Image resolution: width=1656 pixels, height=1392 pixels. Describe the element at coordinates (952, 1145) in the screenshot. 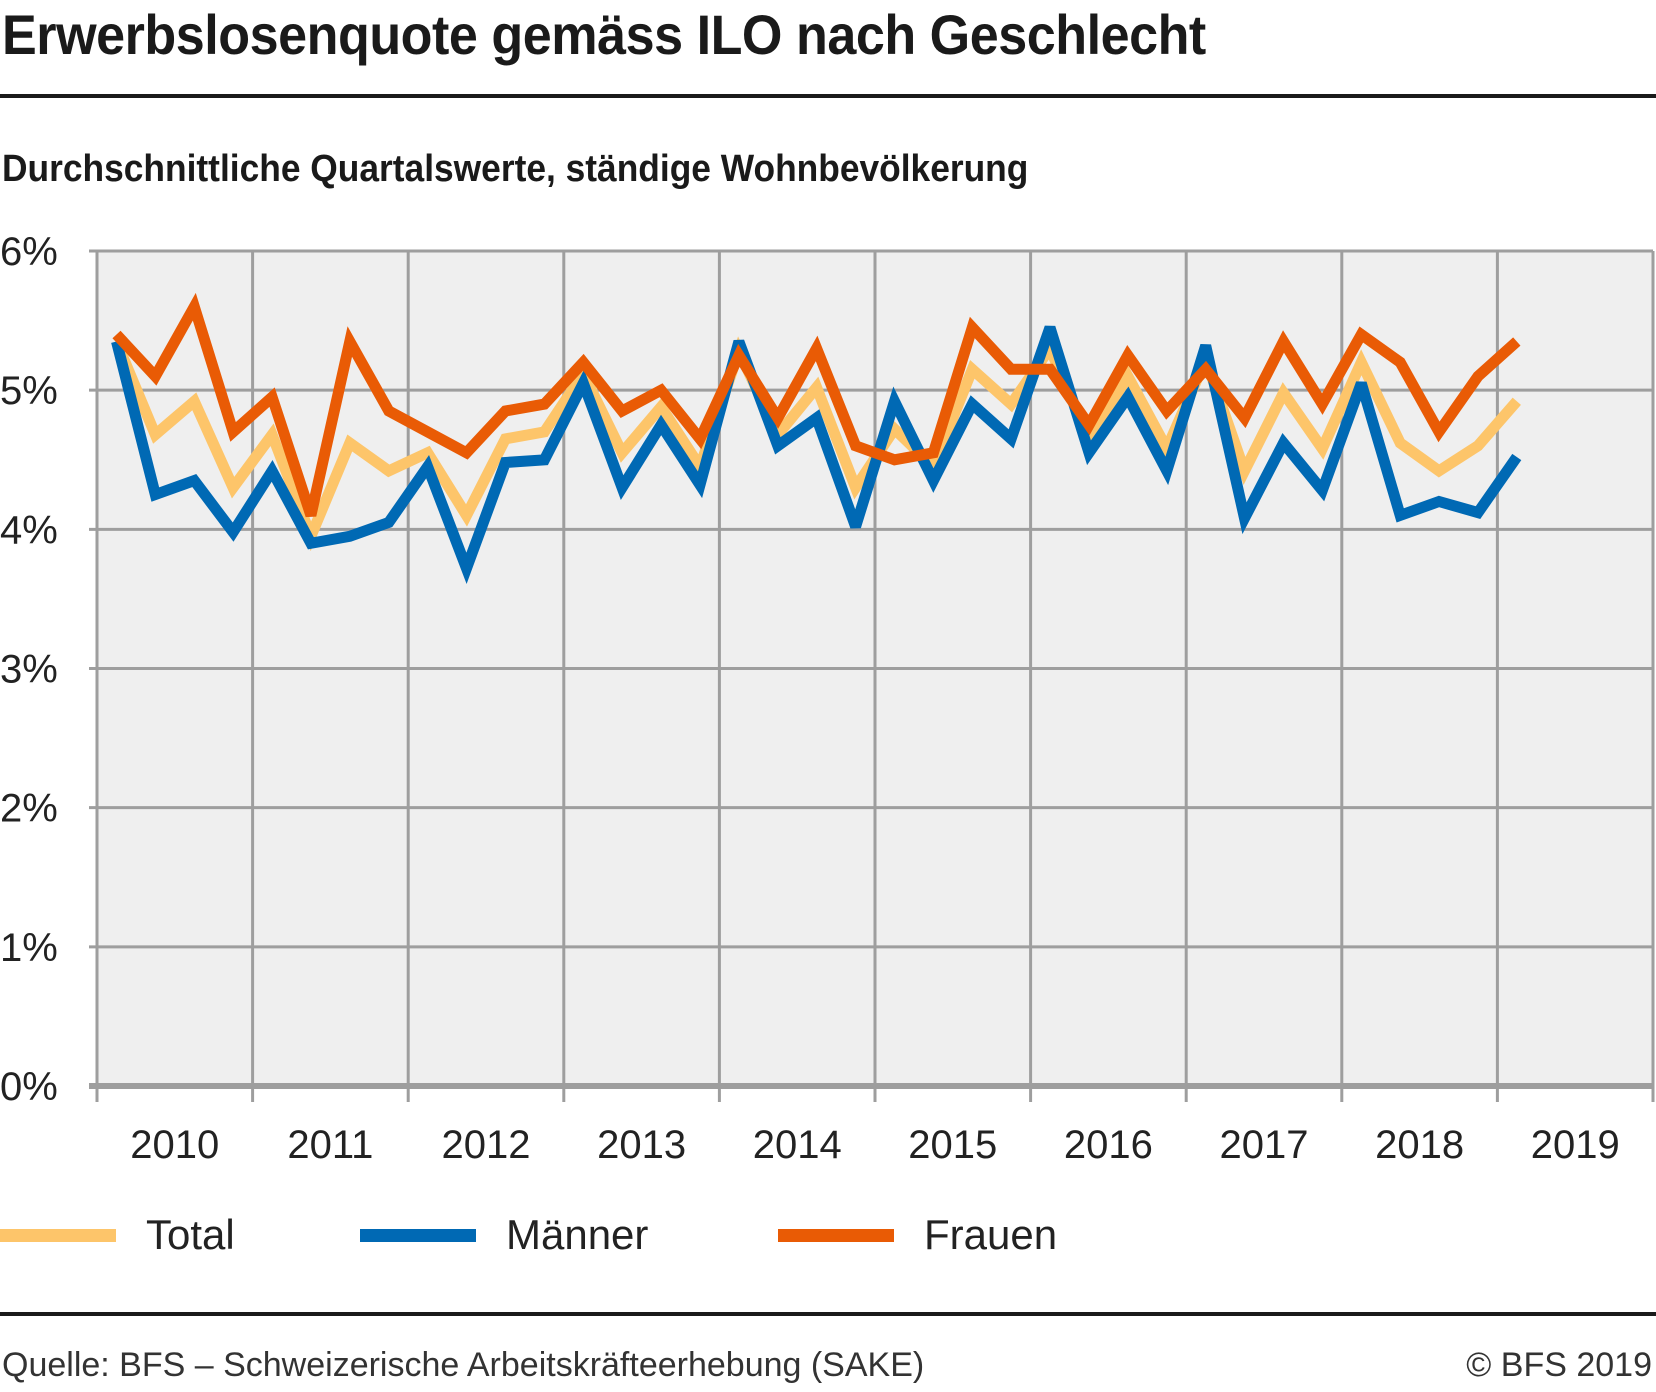

I see `x-tick-label: 2015` at that location.